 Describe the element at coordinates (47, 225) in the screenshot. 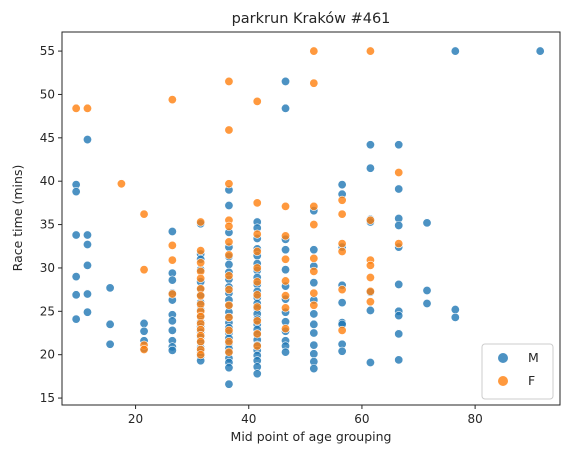

I see `y-tick-label: 35` at that location.